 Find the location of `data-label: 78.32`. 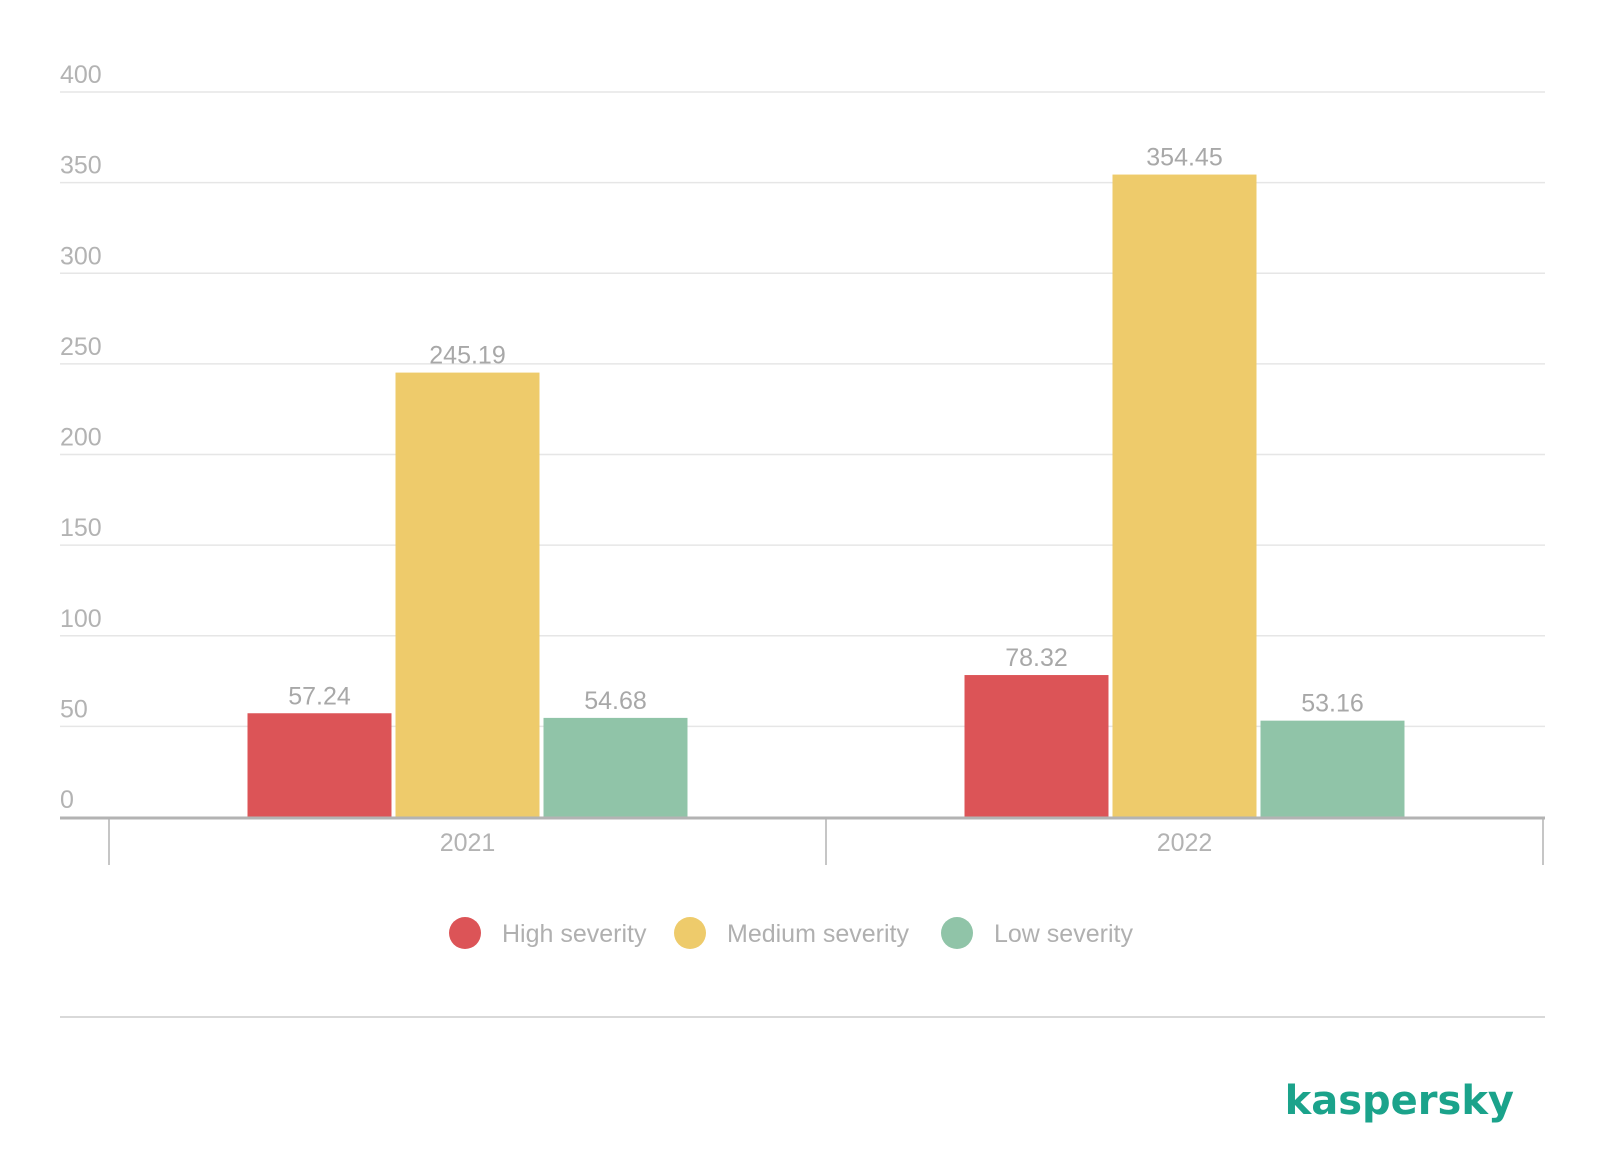

data-label: 78.32 is located at coordinates (1036, 658).